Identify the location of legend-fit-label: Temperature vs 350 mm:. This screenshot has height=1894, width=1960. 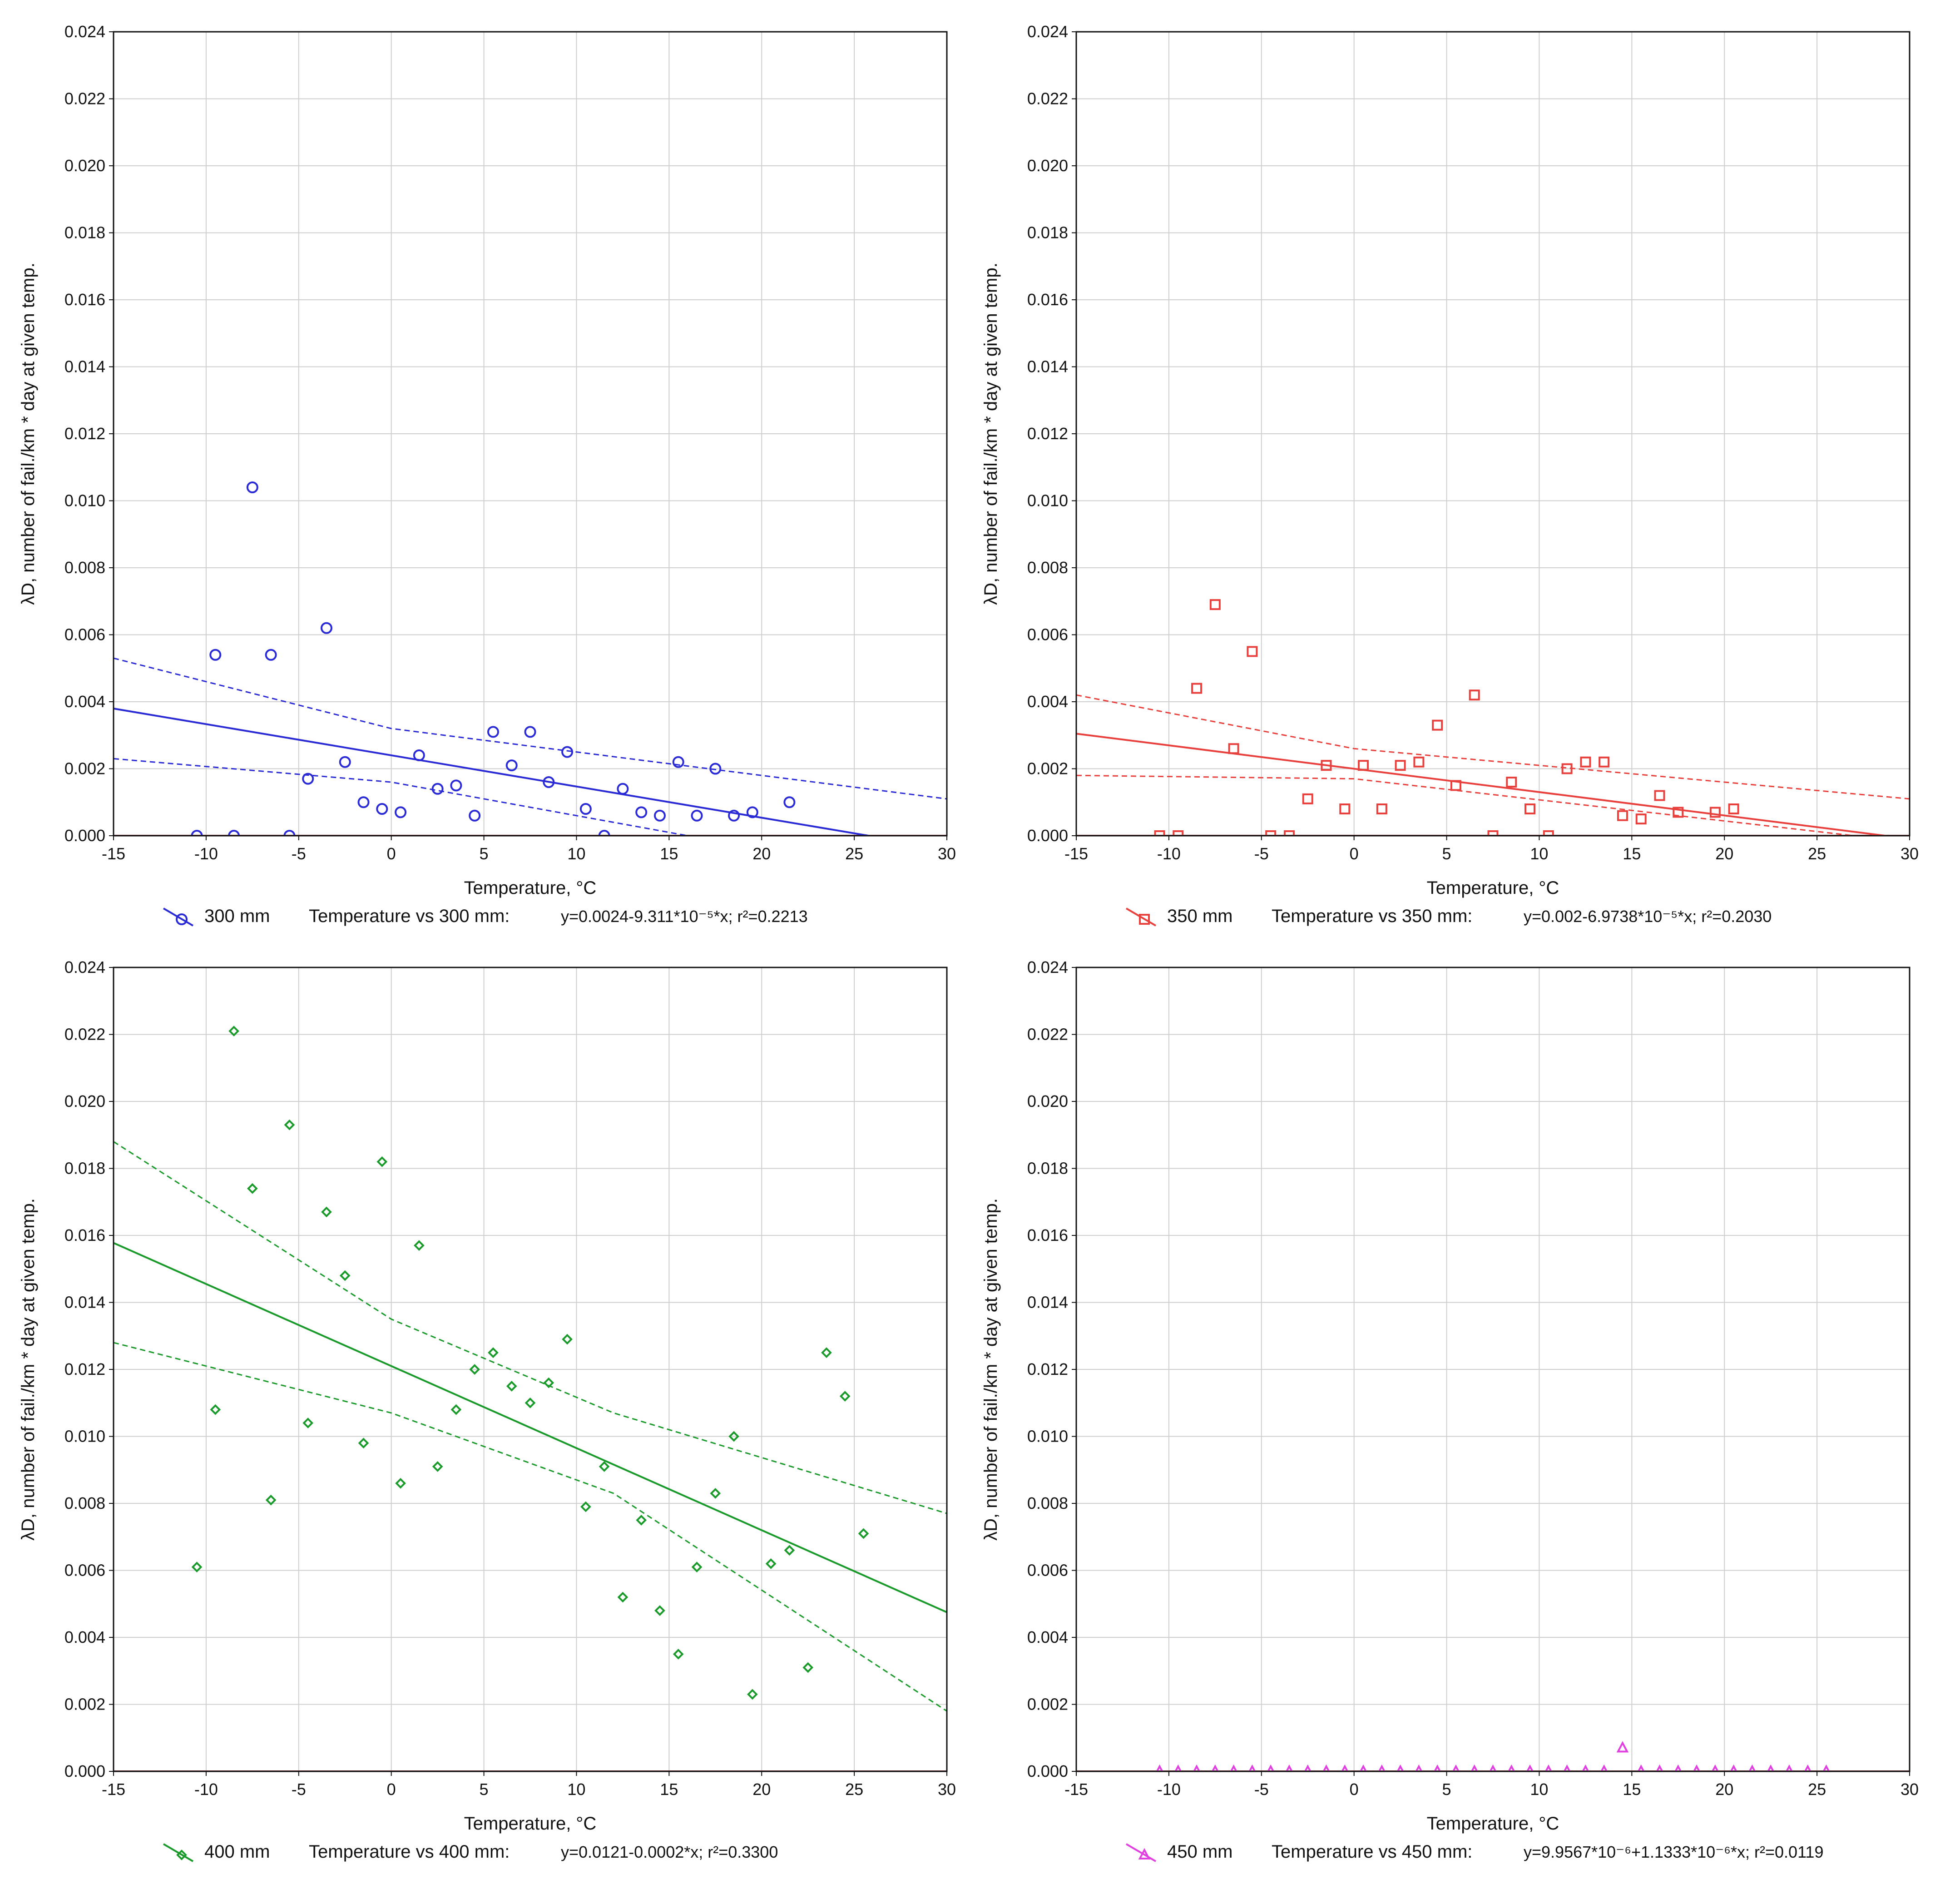
(1372, 916).